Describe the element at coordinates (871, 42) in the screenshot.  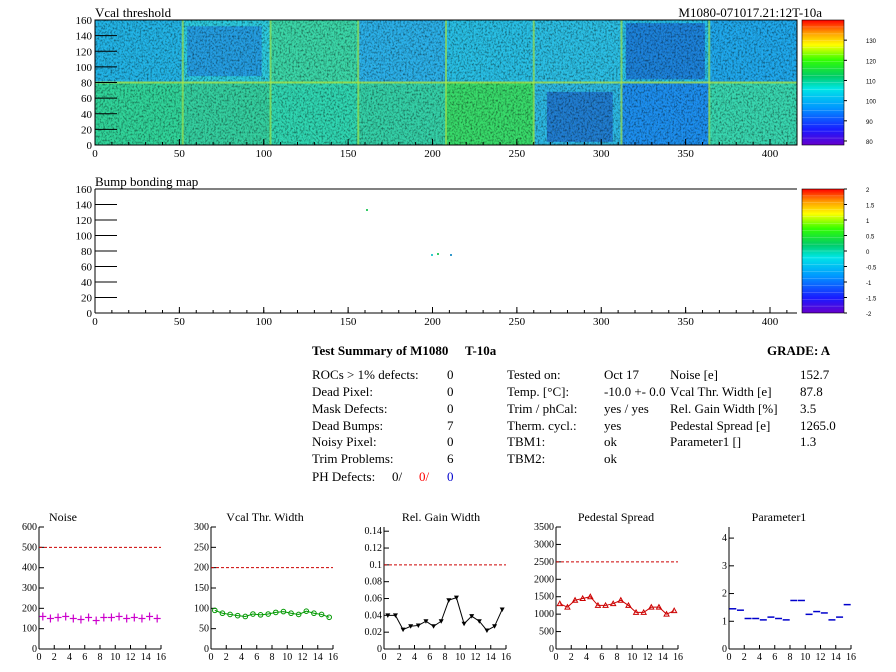
I see `z-tick-label: 130` at that location.